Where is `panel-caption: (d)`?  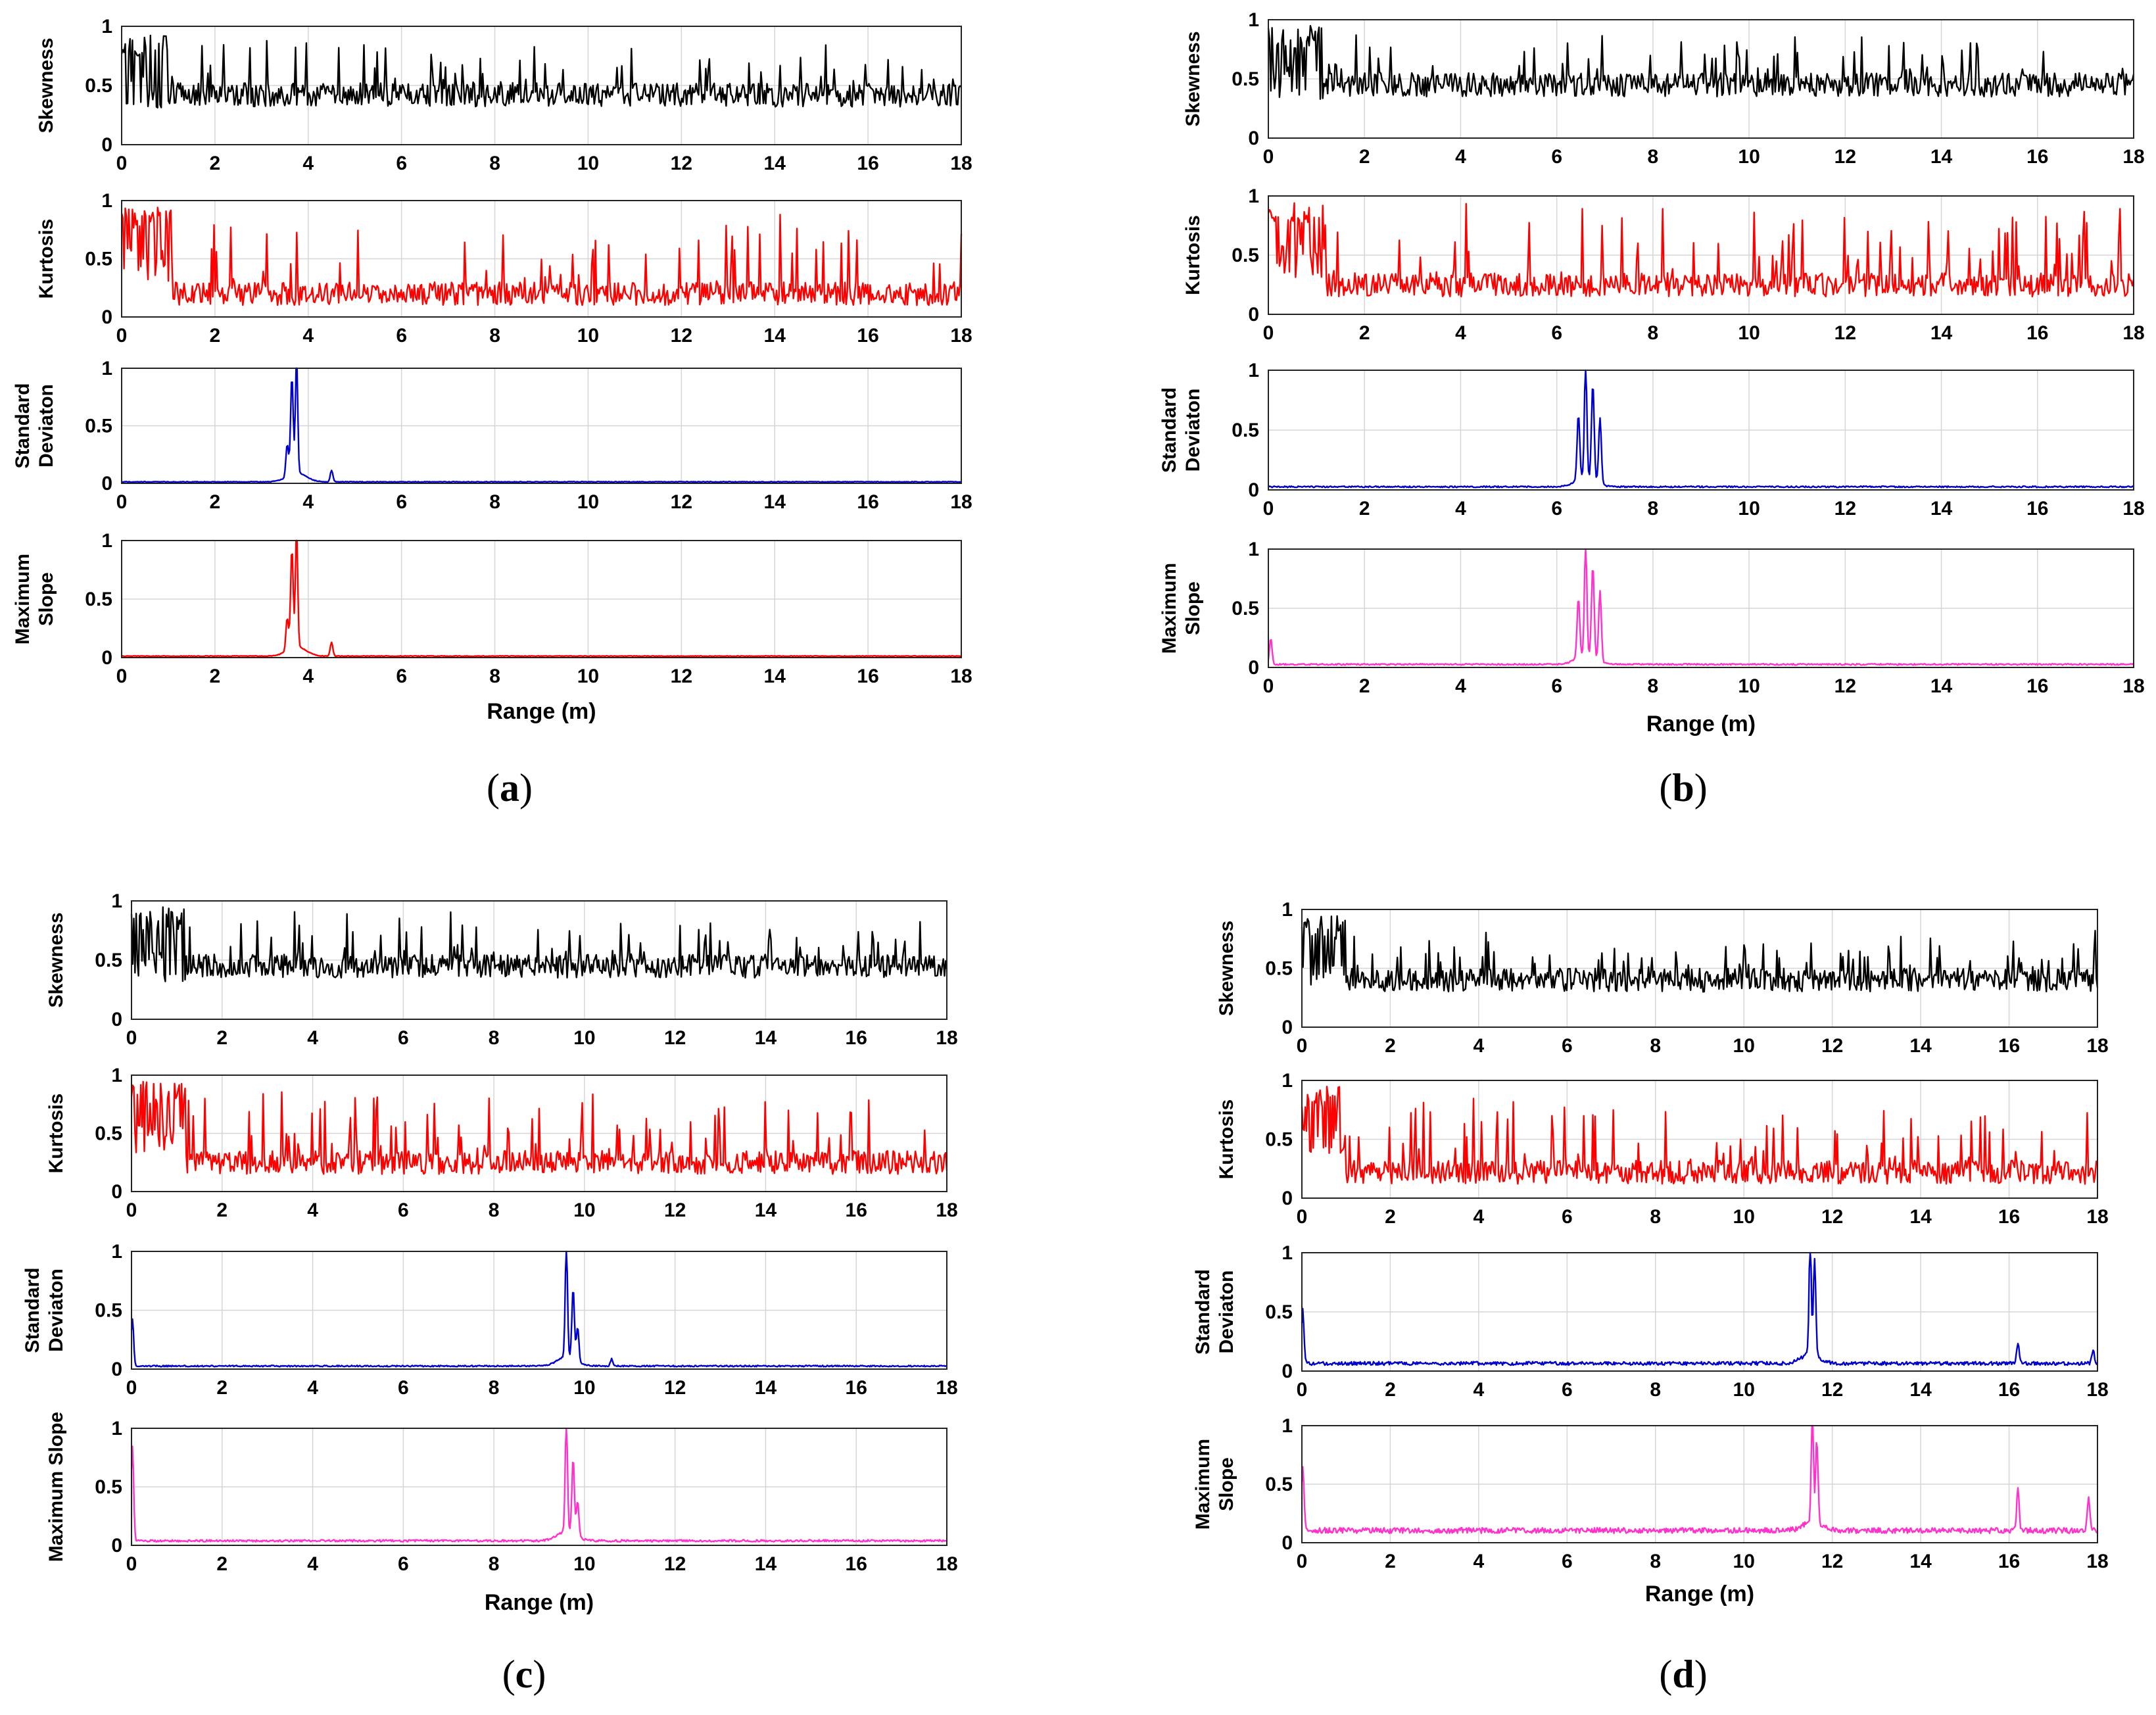
panel-caption: (d) is located at coordinates (1683, 1674).